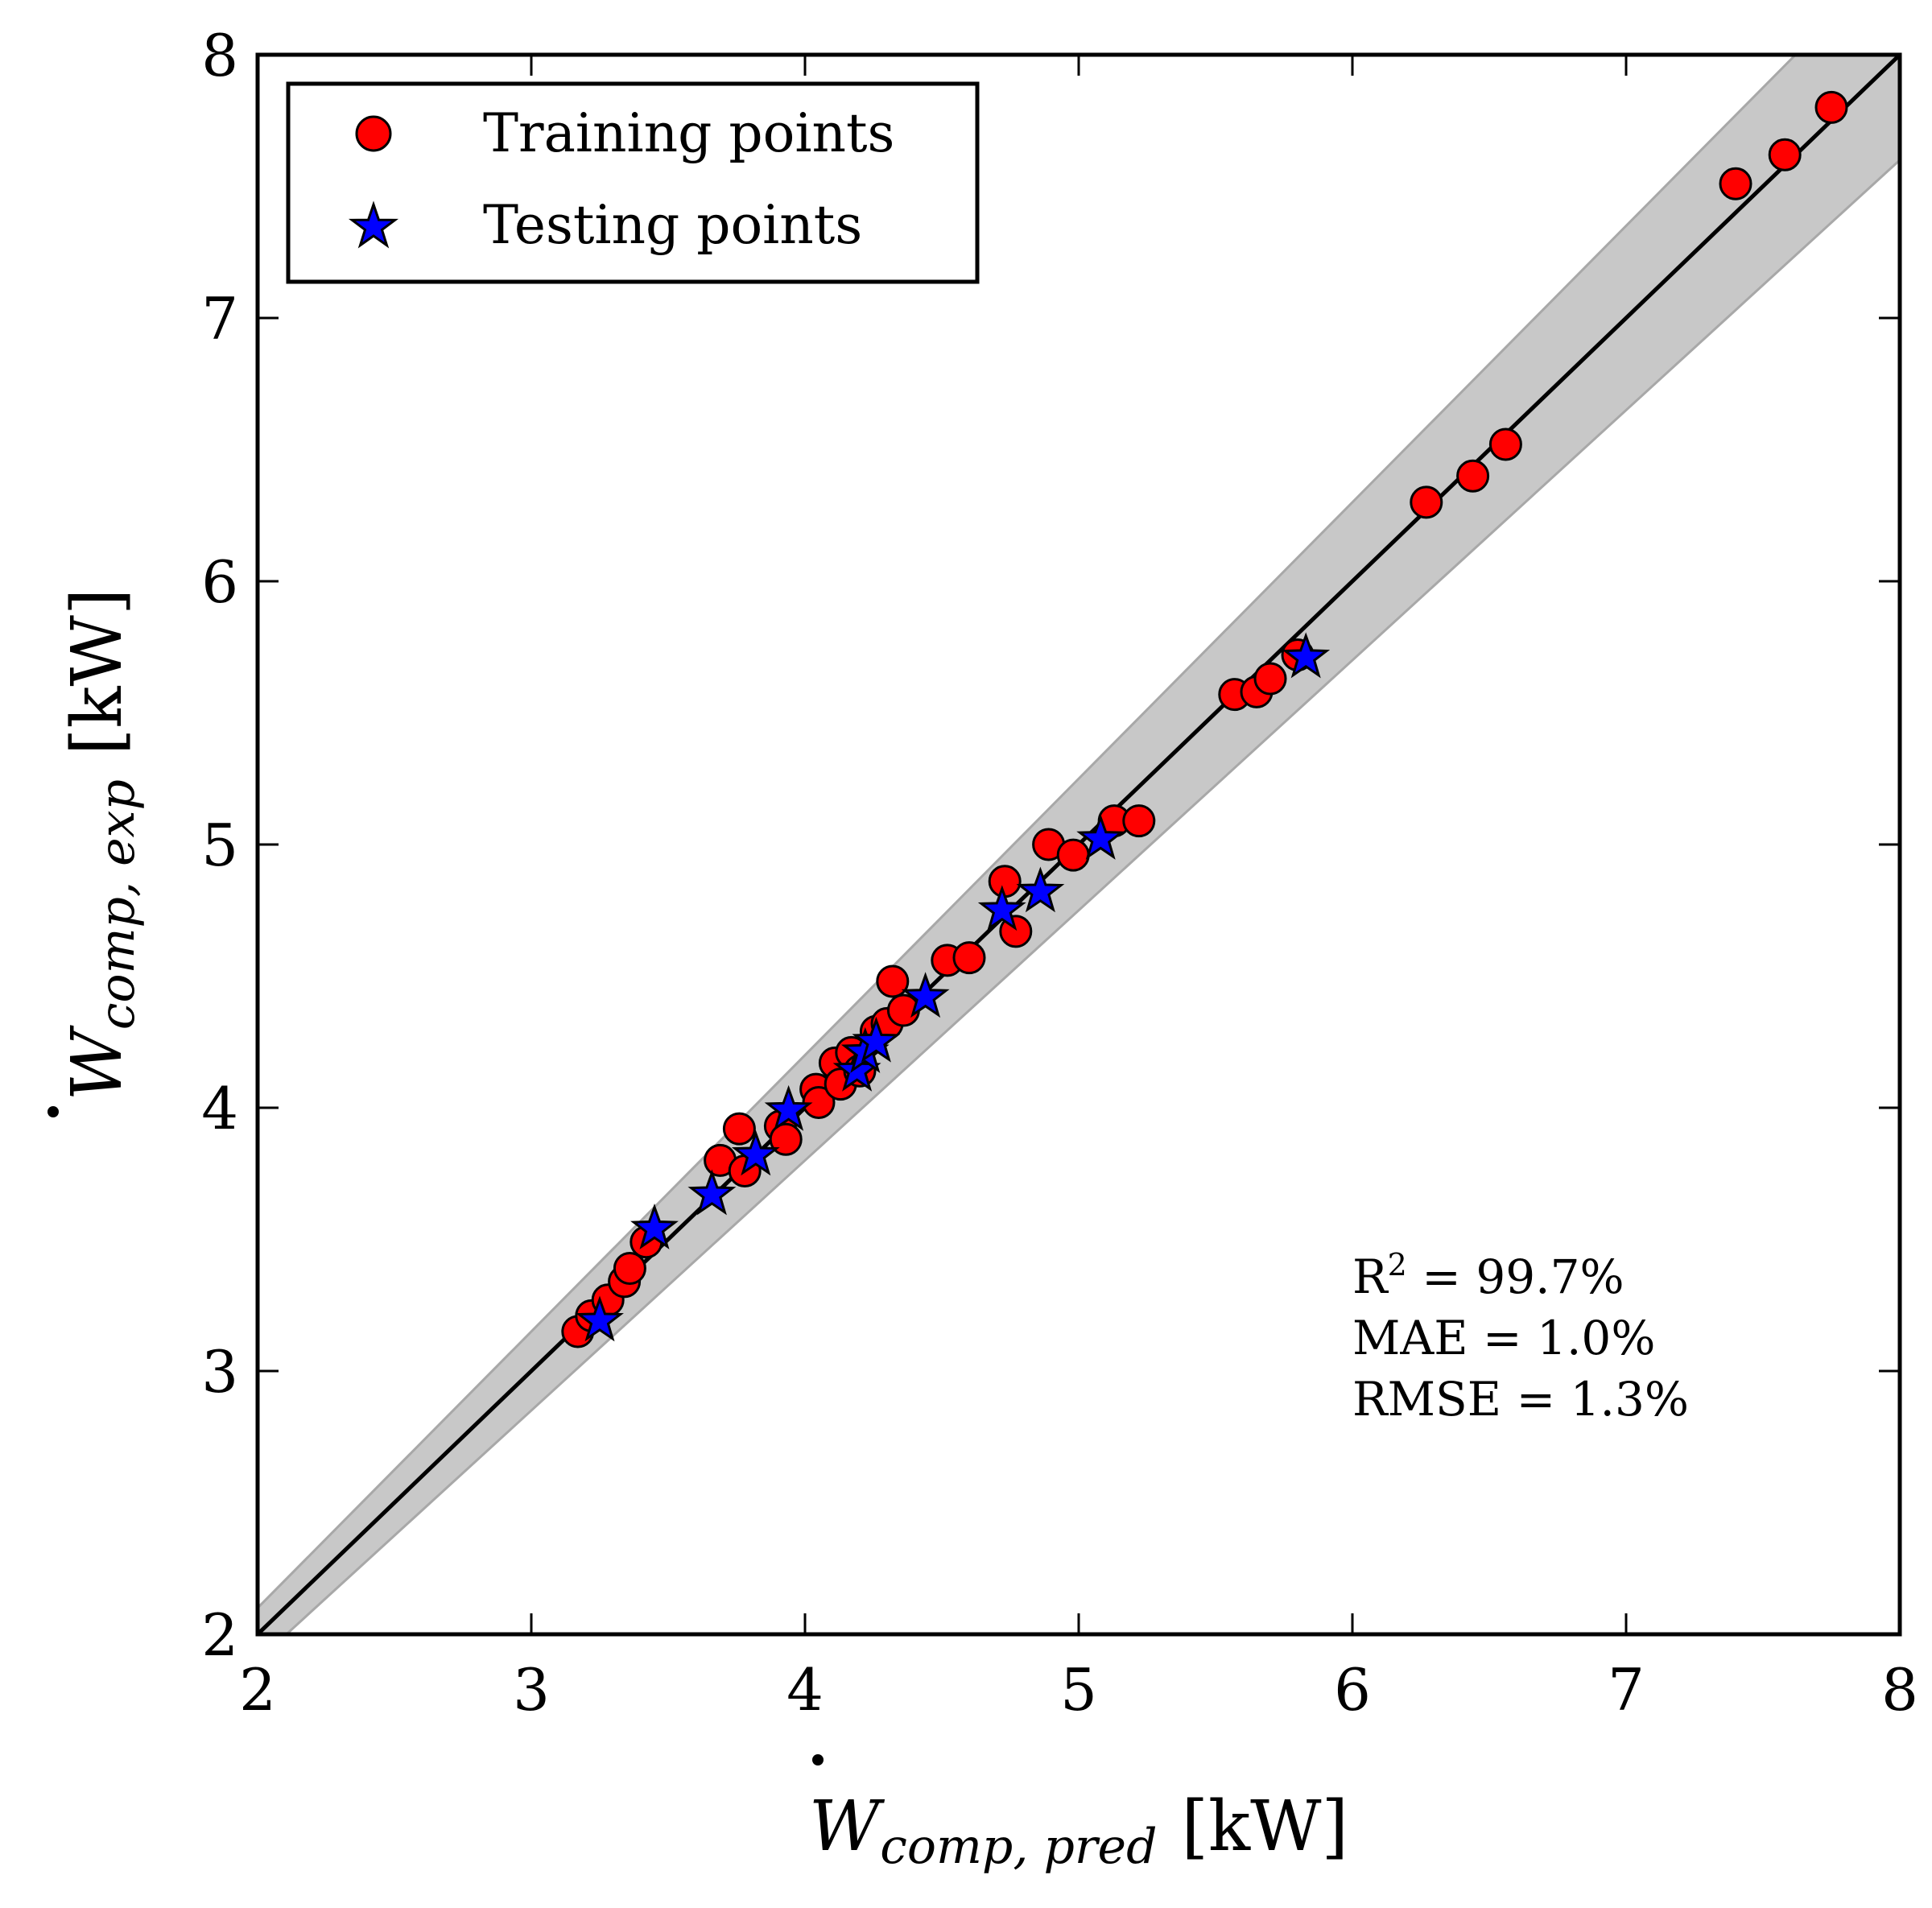  What do you see at coordinates (1078, 1830) in the screenshot?
I see `svg-text:Wcomp, pred[kW]: Wcomp, pred [kW]` at bounding box center [1078, 1830].